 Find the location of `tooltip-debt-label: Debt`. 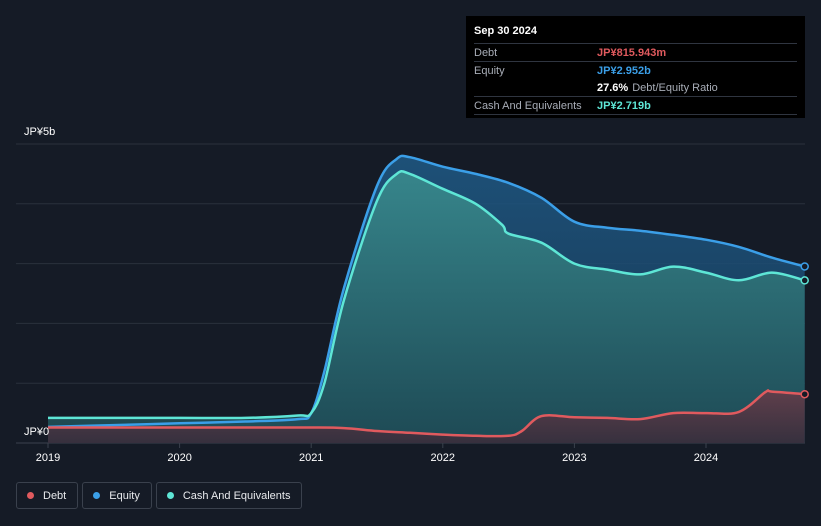

tooltip-debt-label: Debt is located at coordinates (486, 52).